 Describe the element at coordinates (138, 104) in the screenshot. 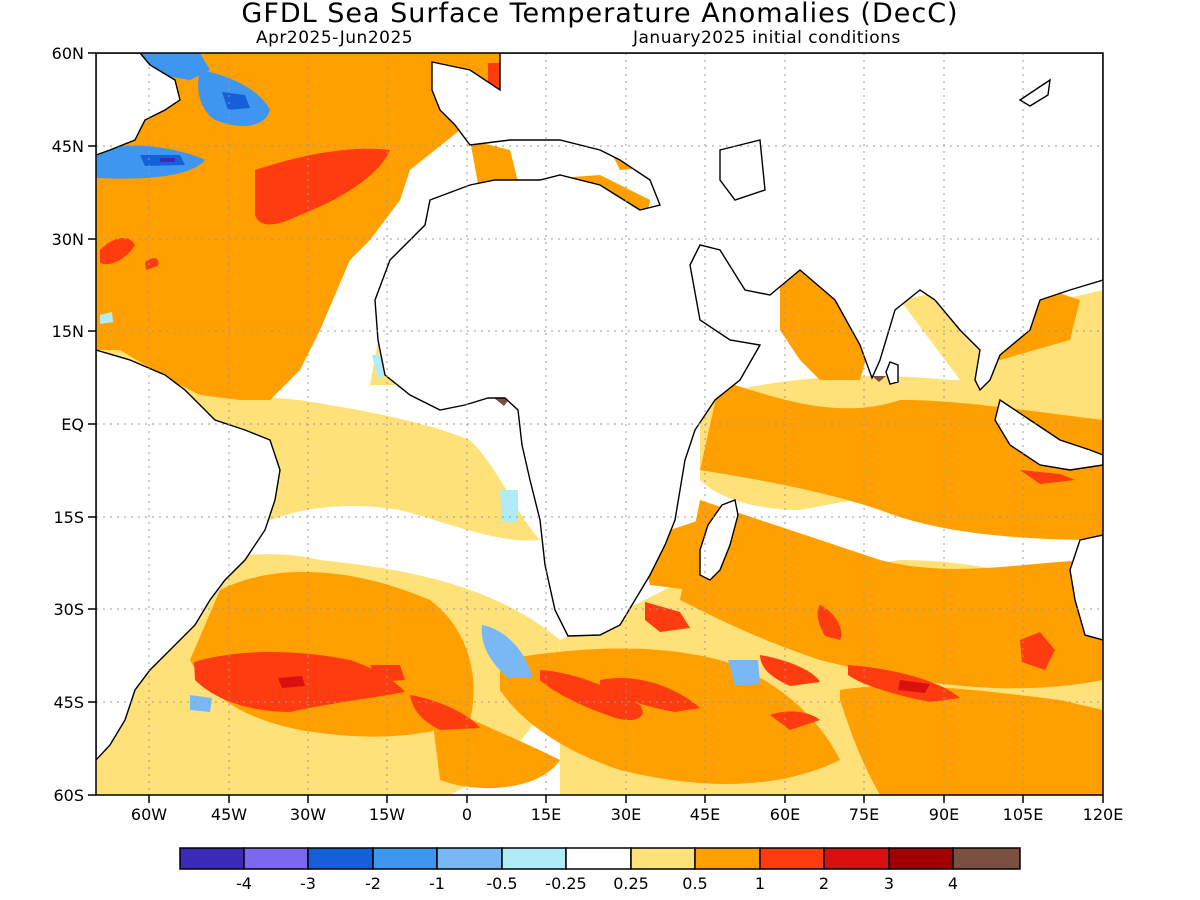

I see `americas-landmass` at that location.